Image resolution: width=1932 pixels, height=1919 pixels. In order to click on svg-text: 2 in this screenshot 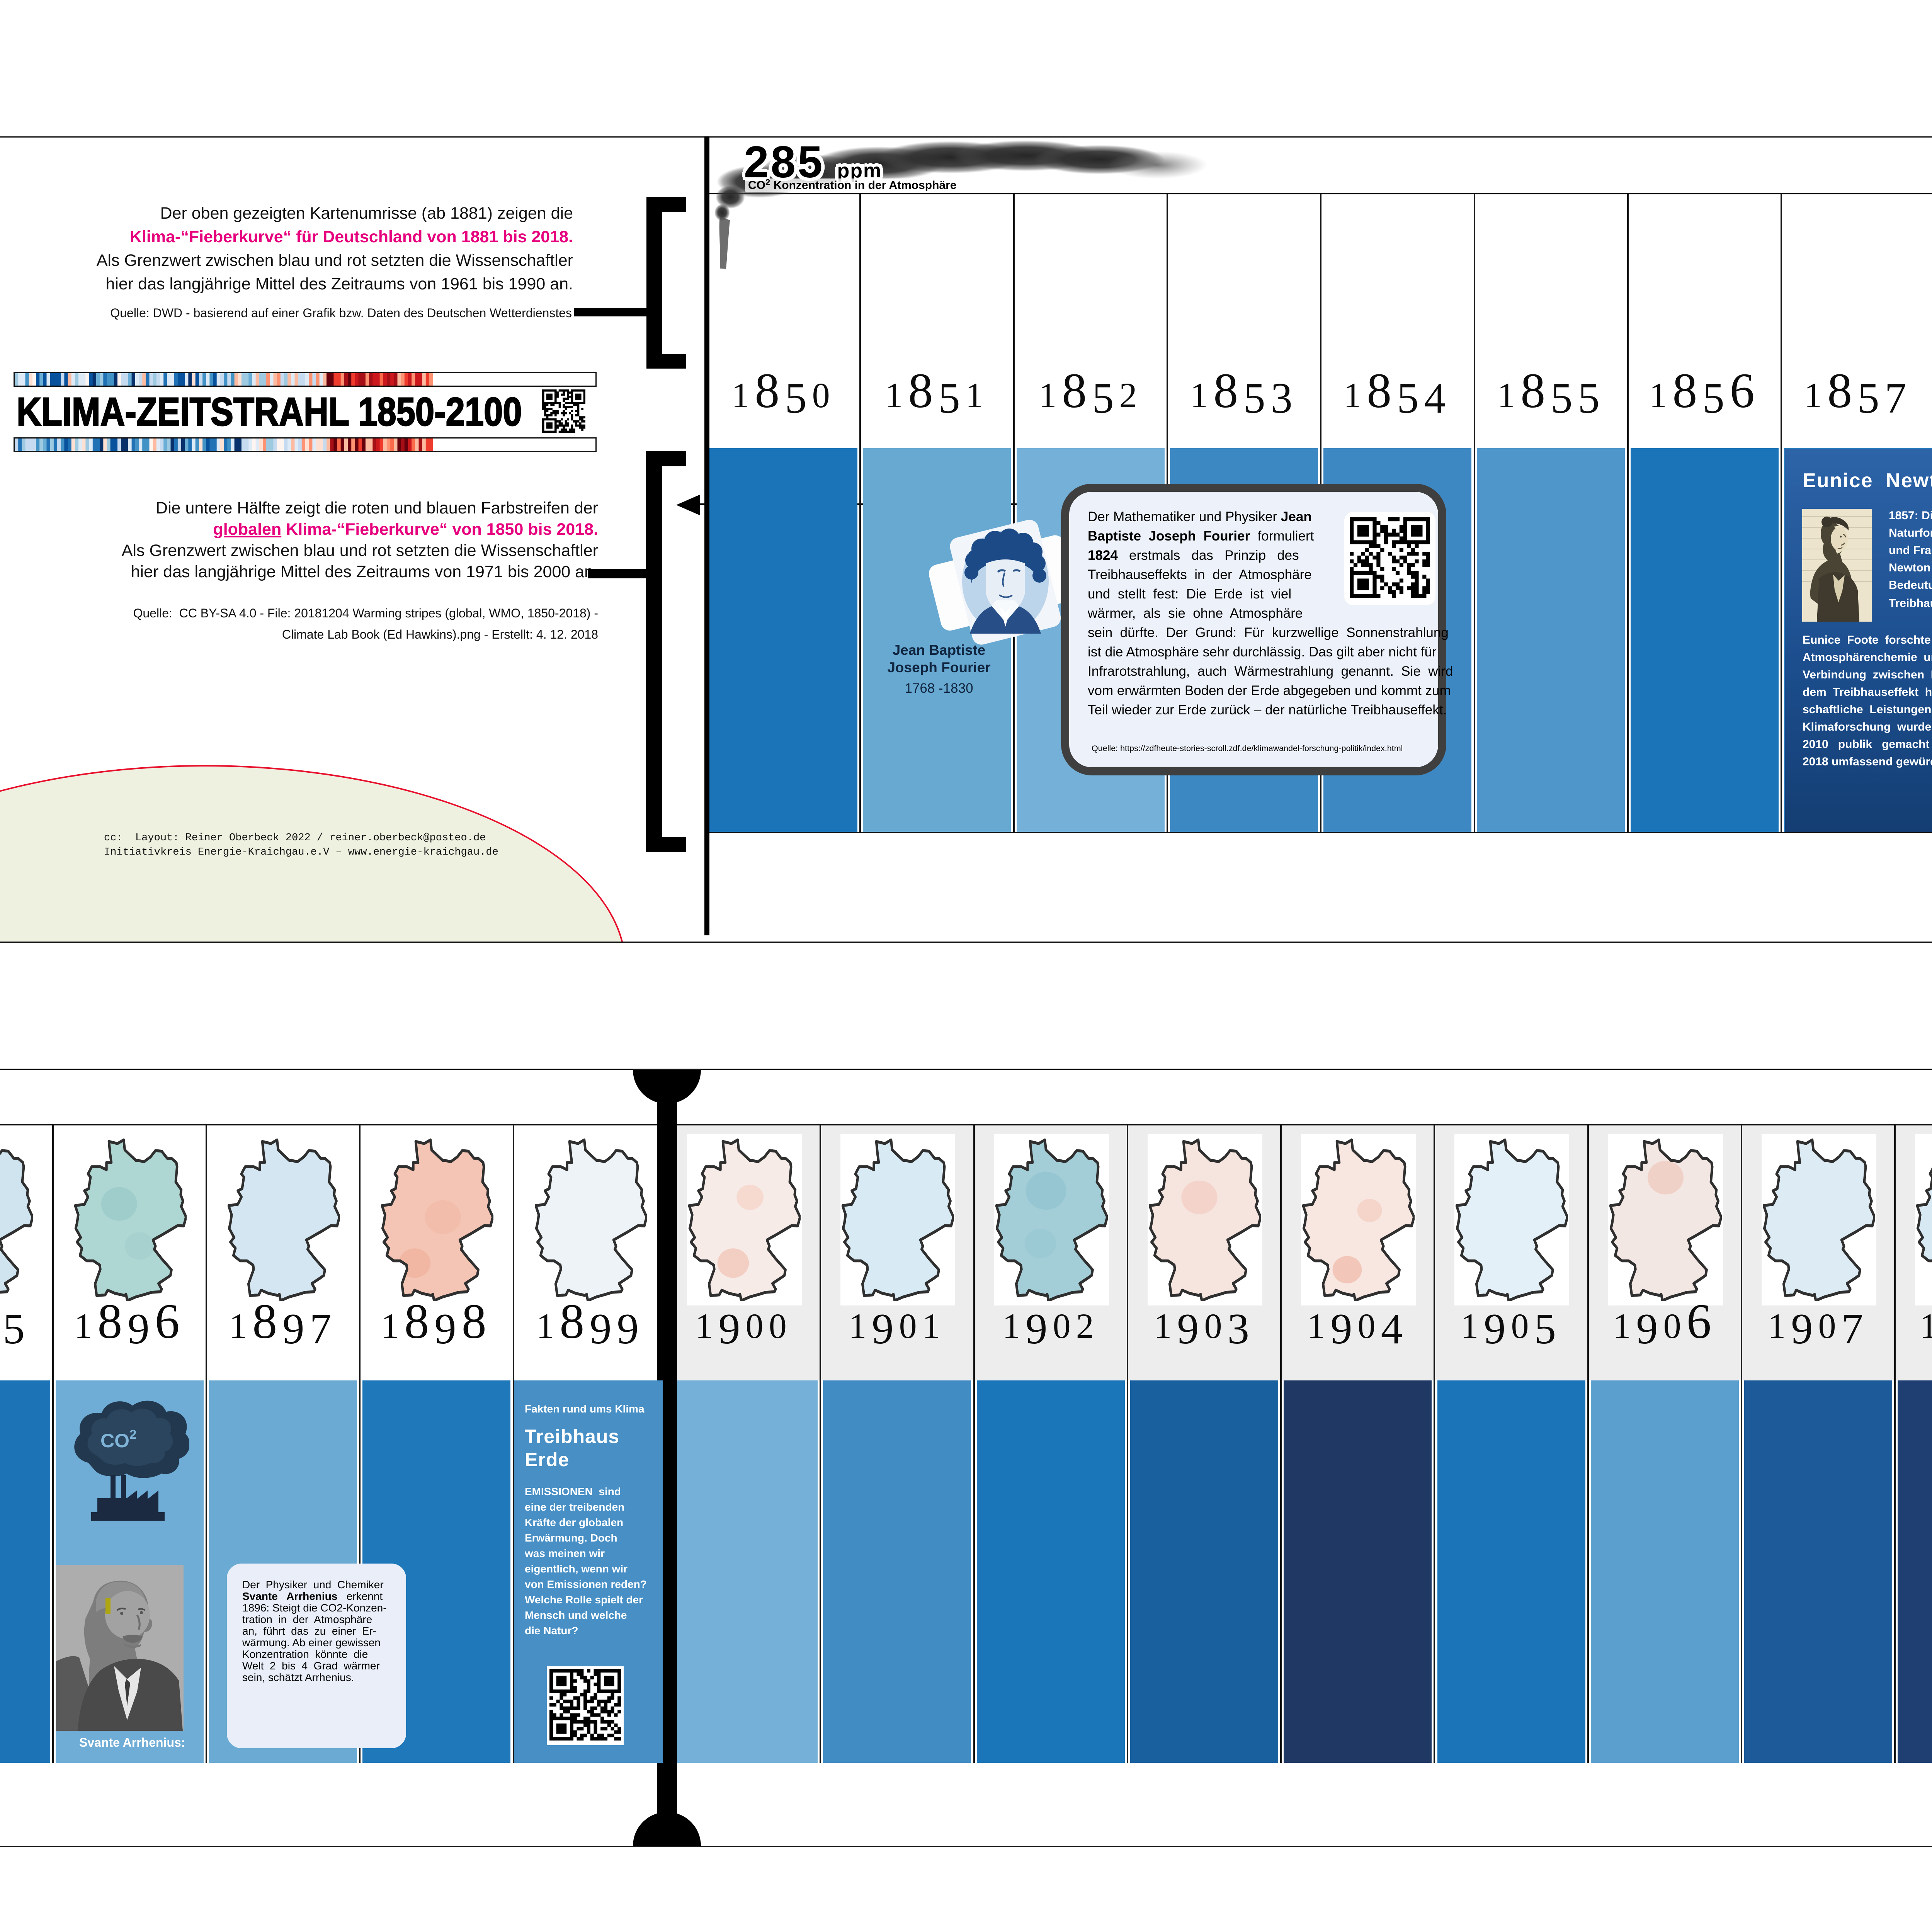, I will do `click(132, 1434)`.